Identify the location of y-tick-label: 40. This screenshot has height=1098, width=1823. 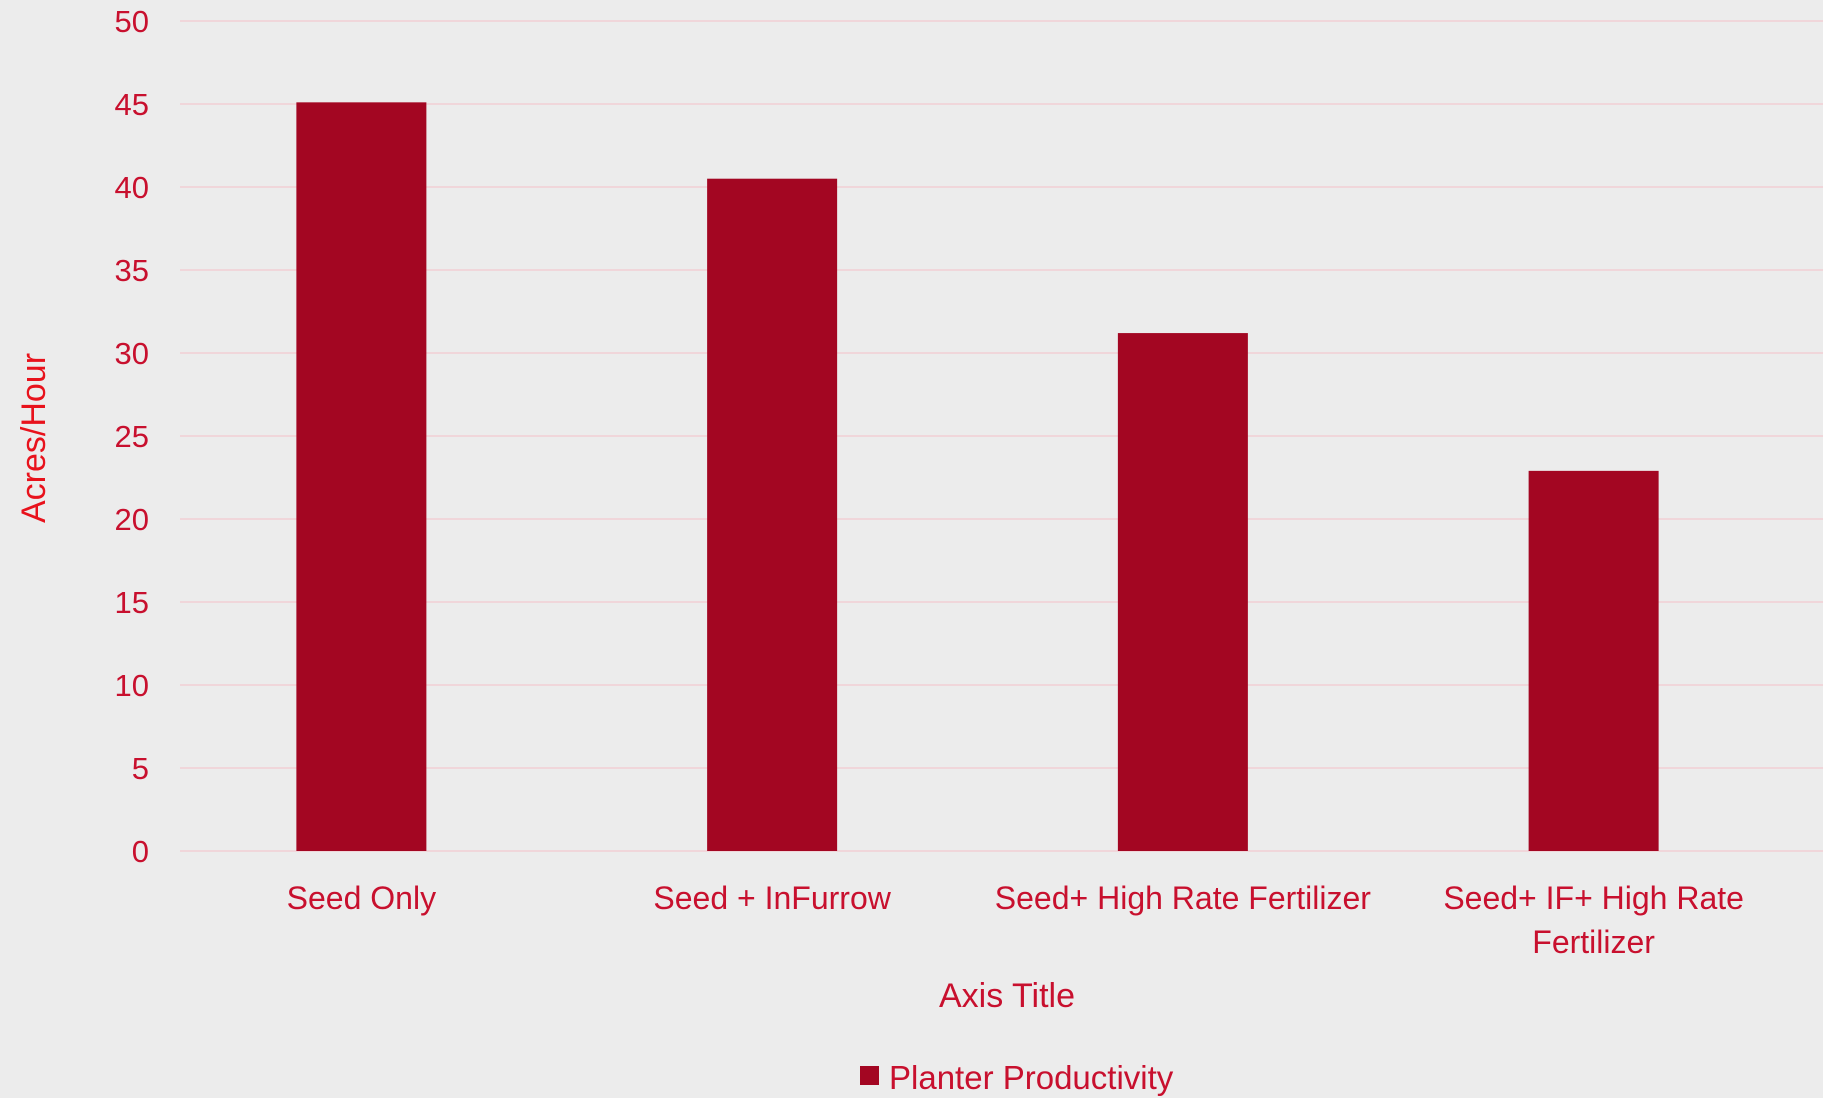
(132, 187).